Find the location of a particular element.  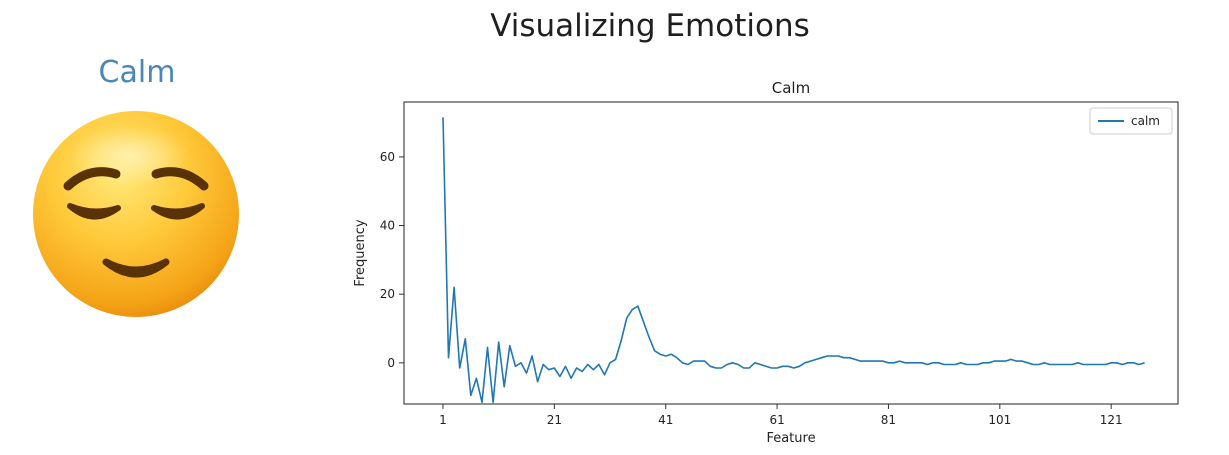

y-tick-label: 0 is located at coordinates (391, 363).